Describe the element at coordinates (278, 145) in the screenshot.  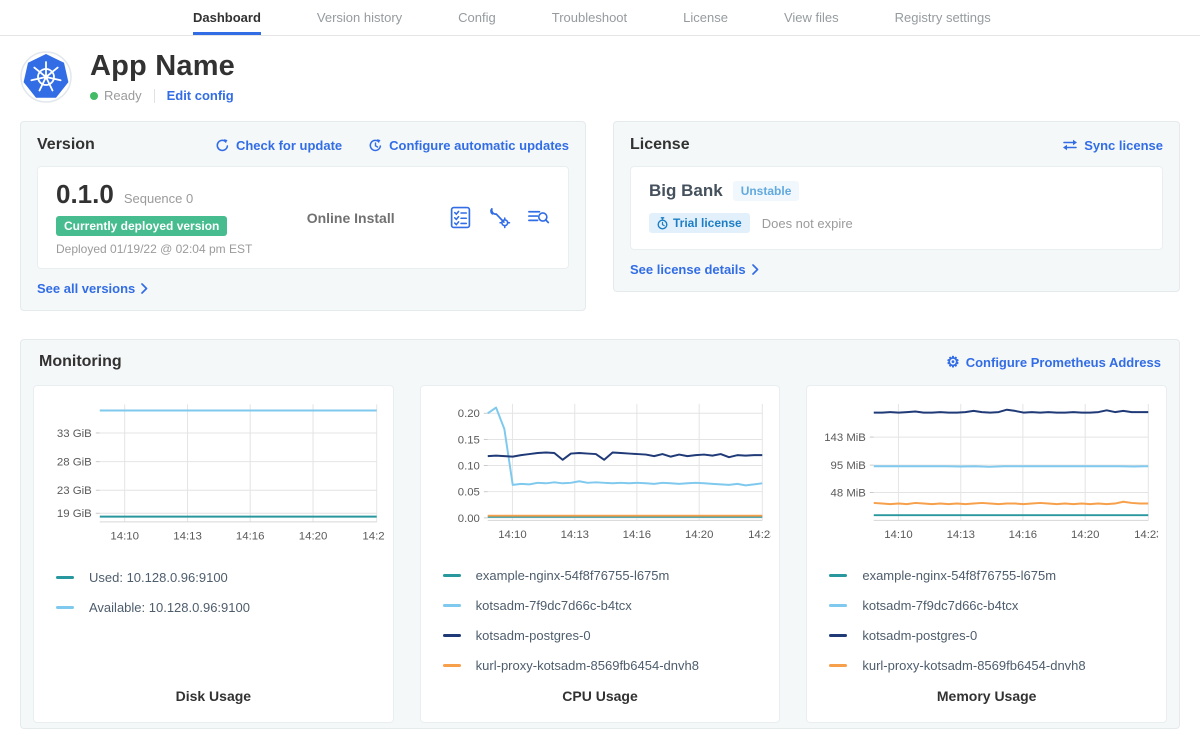
I see `check-for-update-button: Check for update` at that location.